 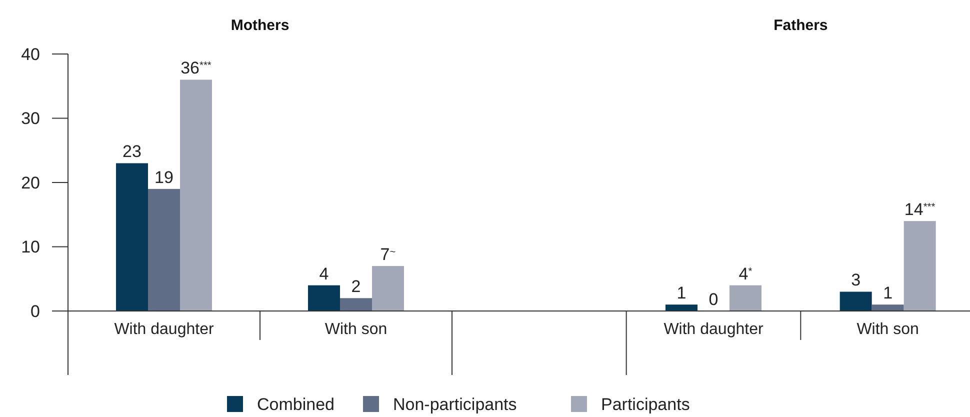 What do you see at coordinates (164, 177) in the screenshot?
I see `data-label: 19` at bounding box center [164, 177].